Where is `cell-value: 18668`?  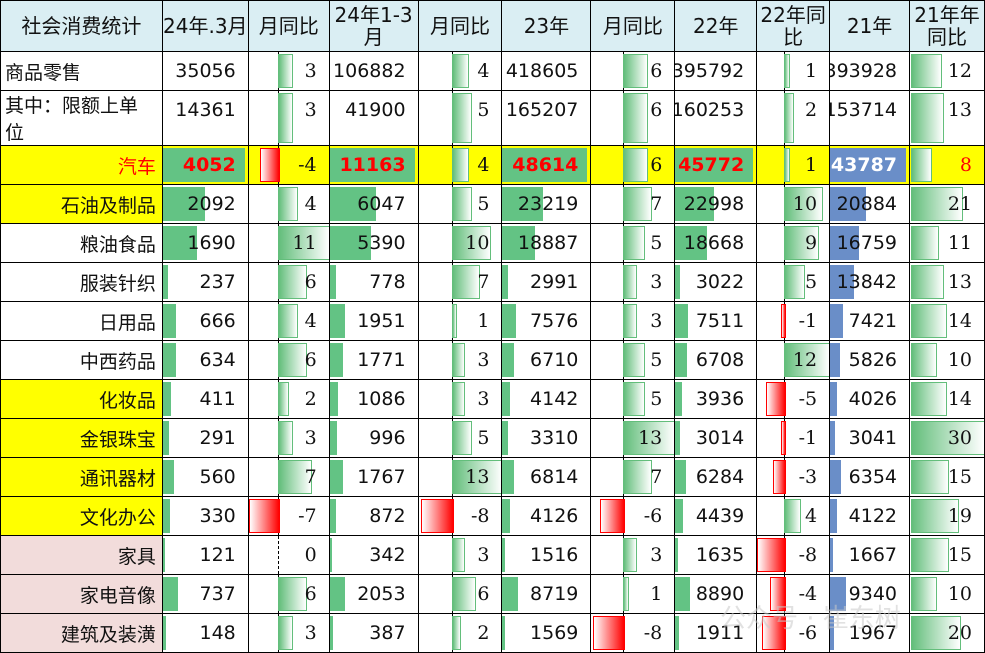
cell-value: 18668 is located at coordinates (714, 243).